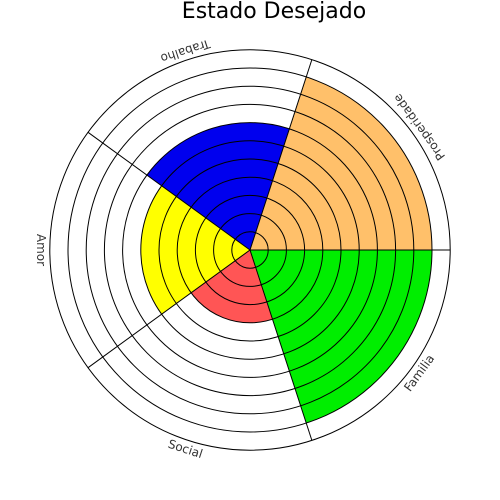 Image resolution: width=500 pixels, height=500 pixels. Describe the element at coordinates (341, 163) in the screenshot. I see `sector-prosperidade` at that location.